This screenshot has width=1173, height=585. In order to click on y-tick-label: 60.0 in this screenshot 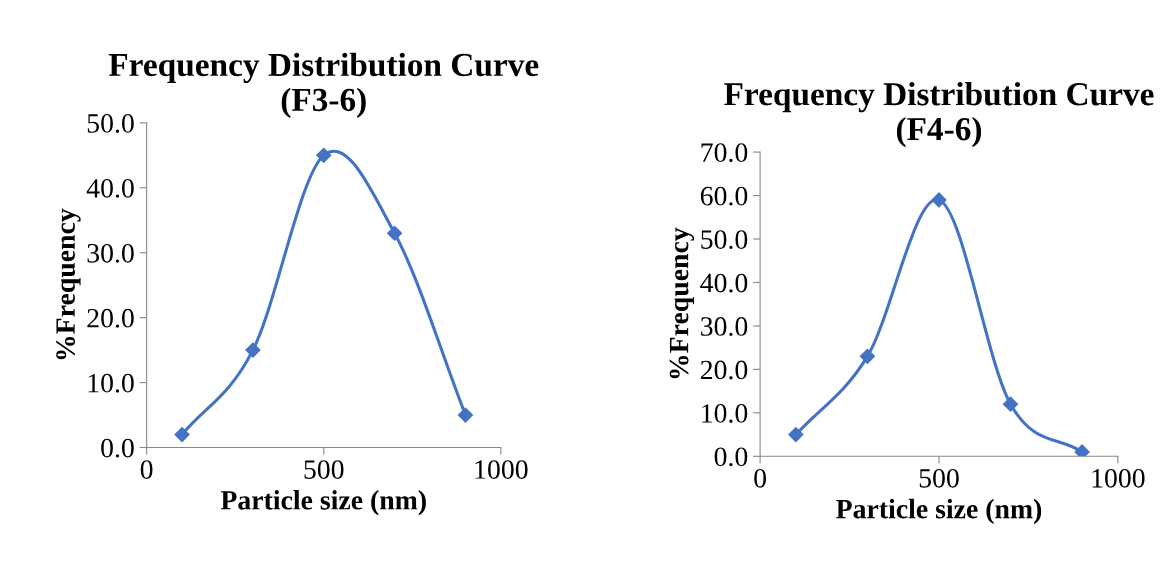, I will do `click(724, 196)`.